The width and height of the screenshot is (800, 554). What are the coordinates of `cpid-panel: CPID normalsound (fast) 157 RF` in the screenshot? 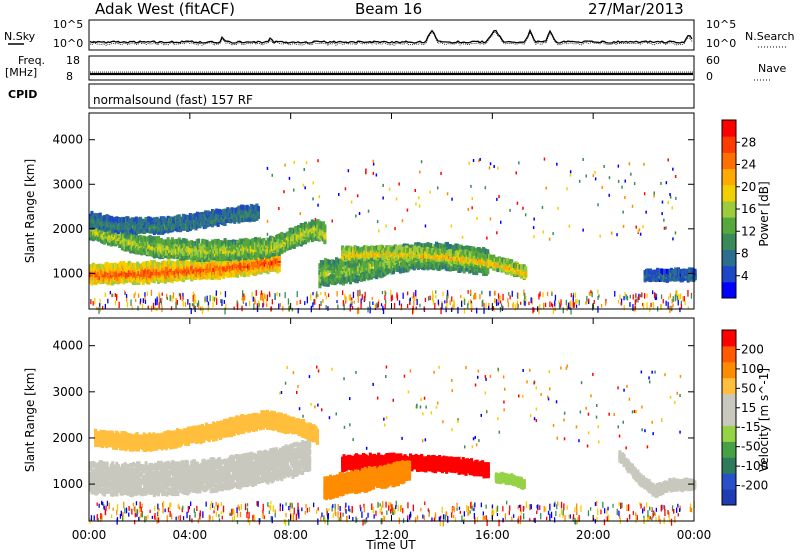 It's located at (351, 96).